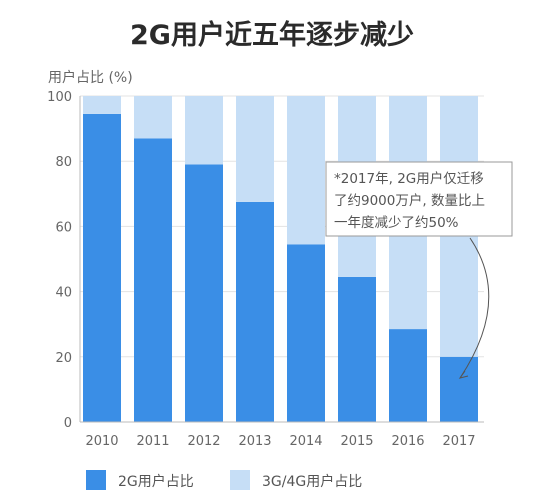 The width and height of the screenshot is (544, 504). Describe the element at coordinates (463, 374) in the screenshot. I see `annotation-arrowhead` at that location.